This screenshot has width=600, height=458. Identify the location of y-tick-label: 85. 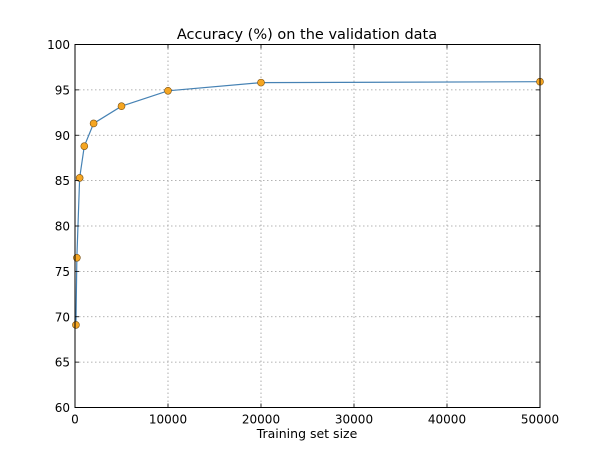
(62, 181).